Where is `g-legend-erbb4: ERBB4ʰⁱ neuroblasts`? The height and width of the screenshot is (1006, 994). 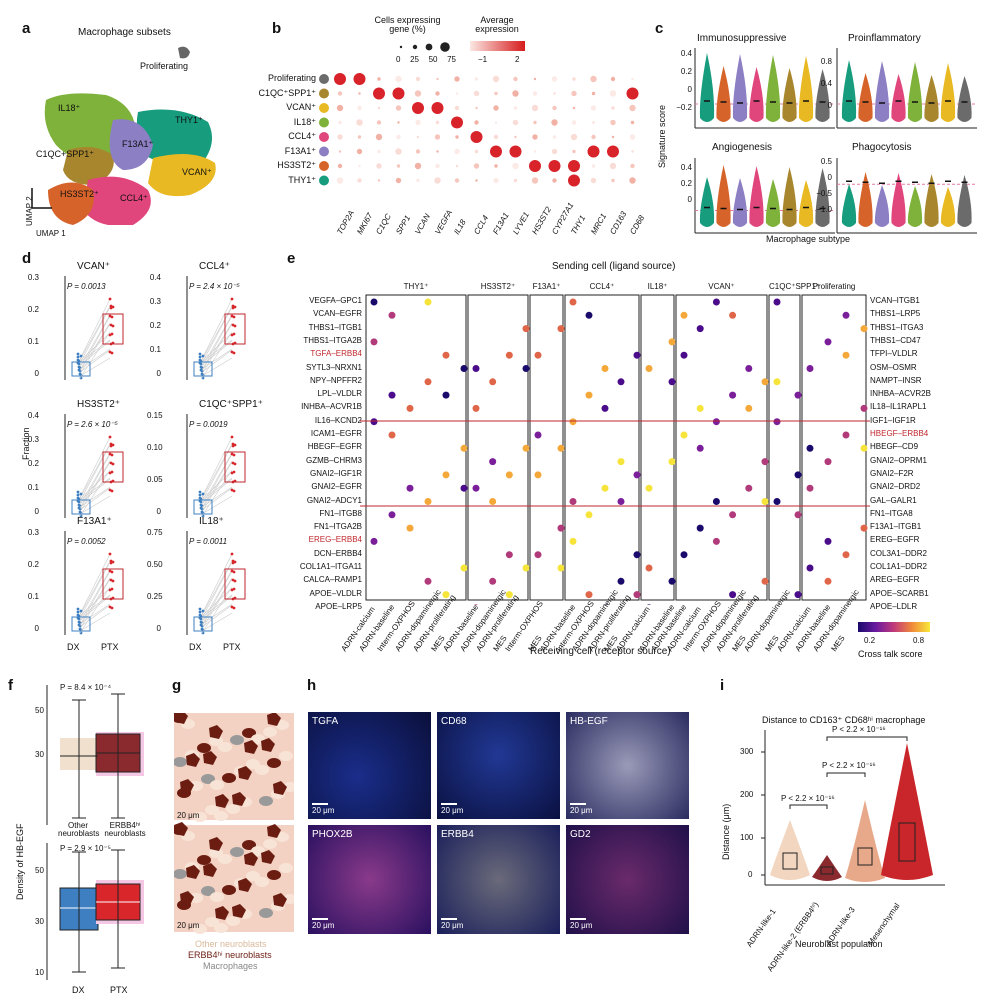 g-legend-erbb4: ERBB4ʰⁱ neuroblasts is located at coordinates (230, 955).